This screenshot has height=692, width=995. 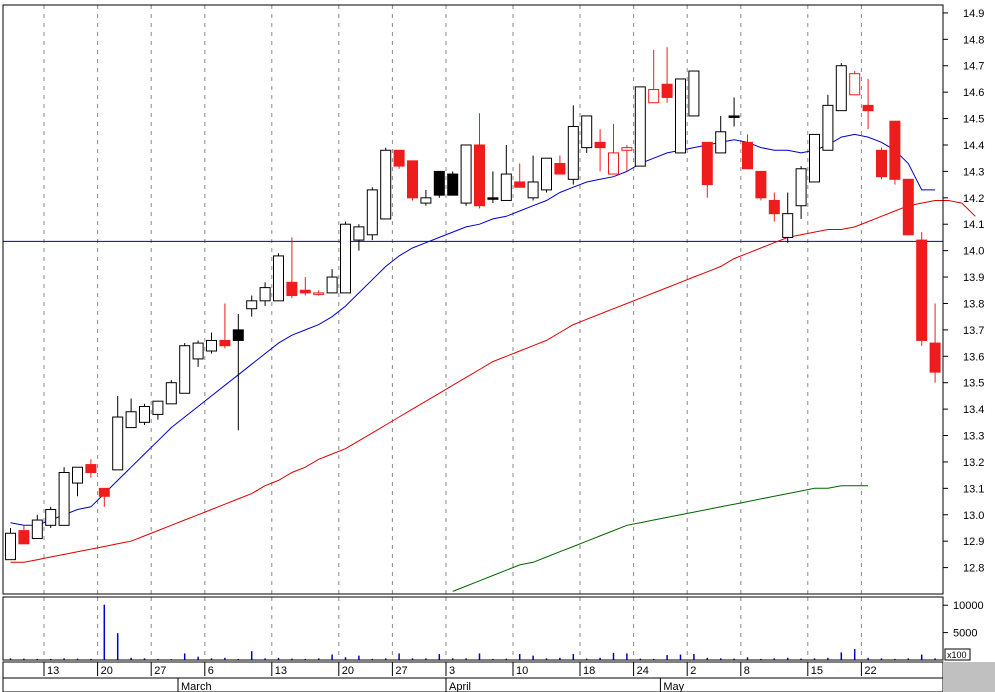 What do you see at coordinates (522, 671) in the screenshot?
I see `date-day-label: 10` at bounding box center [522, 671].